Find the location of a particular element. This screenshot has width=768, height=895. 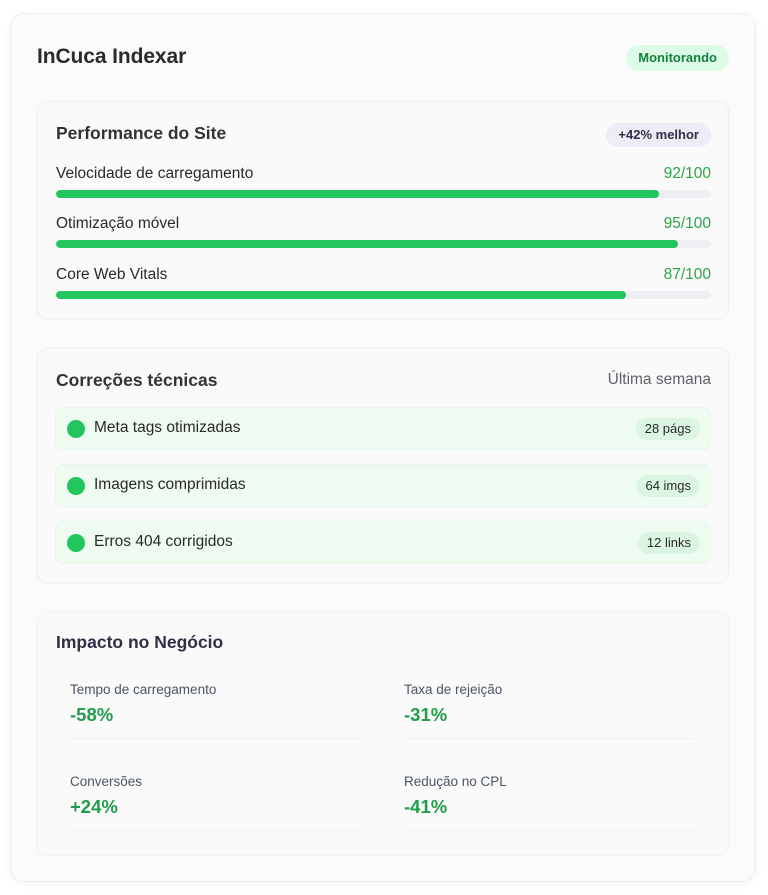

performance-title: Performance do Site is located at coordinates (141, 133).